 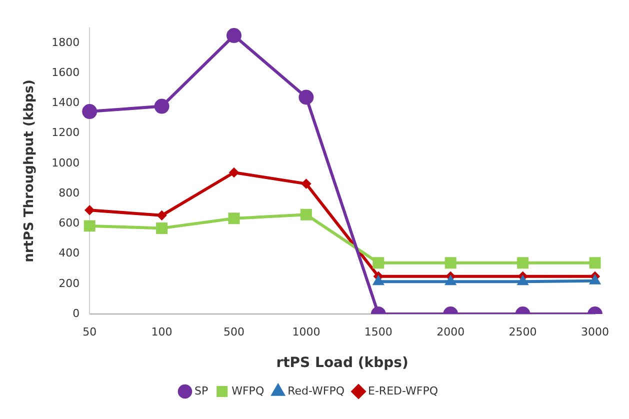 What do you see at coordinates (378, 331) in the screenshot?
I see `x-tick-label: 1500` at bounding box center [378, 331].